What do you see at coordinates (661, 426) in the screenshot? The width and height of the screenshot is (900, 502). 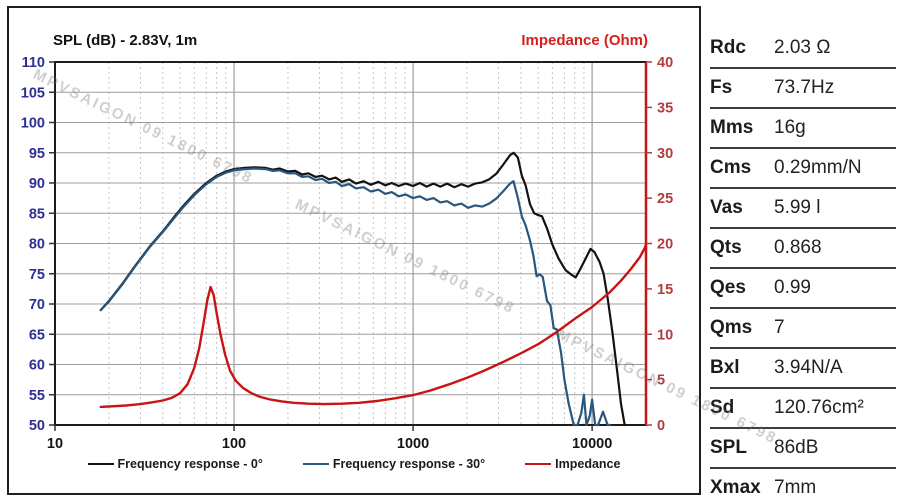 I see `impedance-axis-label: 0` at bounding box center [661, 426].